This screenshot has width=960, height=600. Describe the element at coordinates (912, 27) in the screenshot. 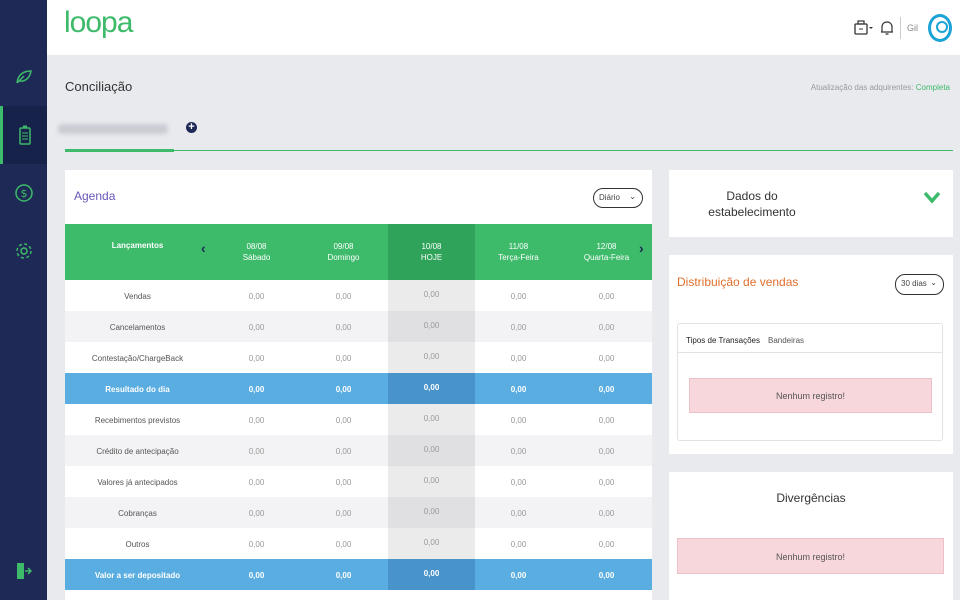

I see `user-name: Gil` at that location.